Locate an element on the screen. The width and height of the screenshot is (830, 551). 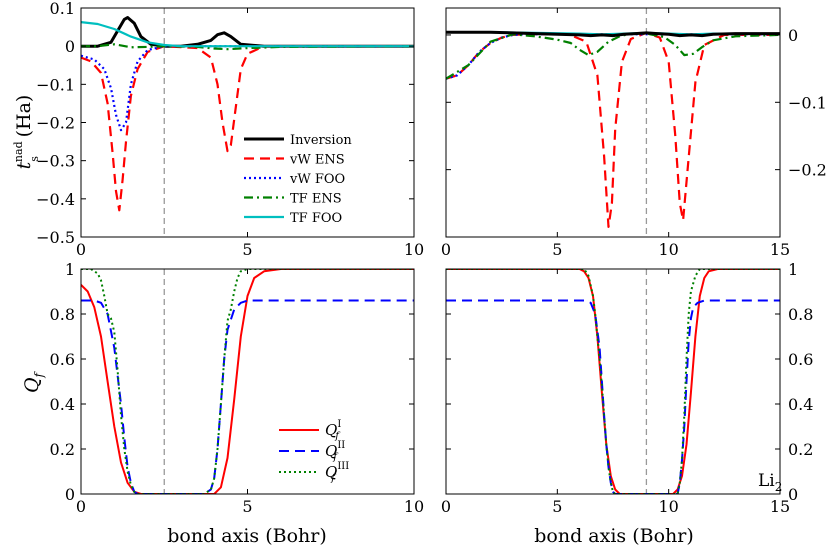
legend-entry-label: QI f is located at coordinates (333, 430).